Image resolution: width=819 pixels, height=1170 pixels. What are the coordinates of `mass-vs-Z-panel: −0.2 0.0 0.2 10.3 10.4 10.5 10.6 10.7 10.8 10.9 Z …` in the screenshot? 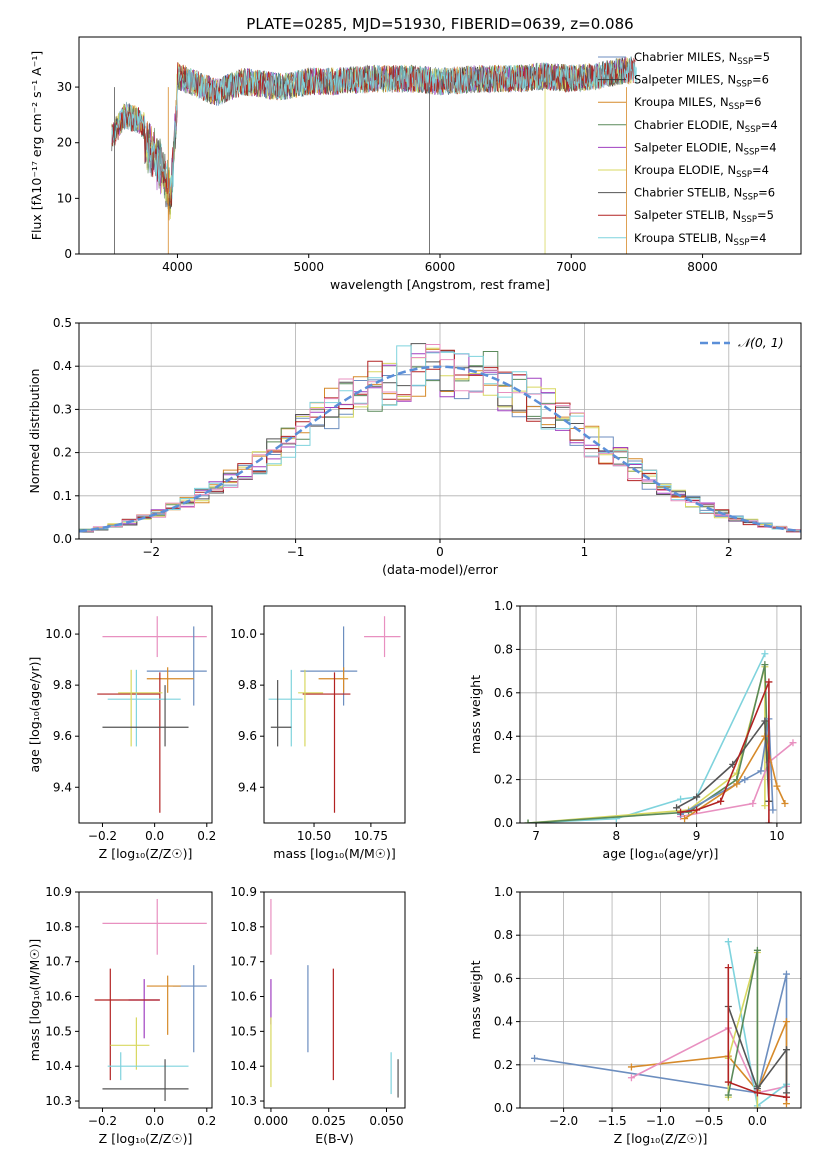 It's located at (121, 1015).